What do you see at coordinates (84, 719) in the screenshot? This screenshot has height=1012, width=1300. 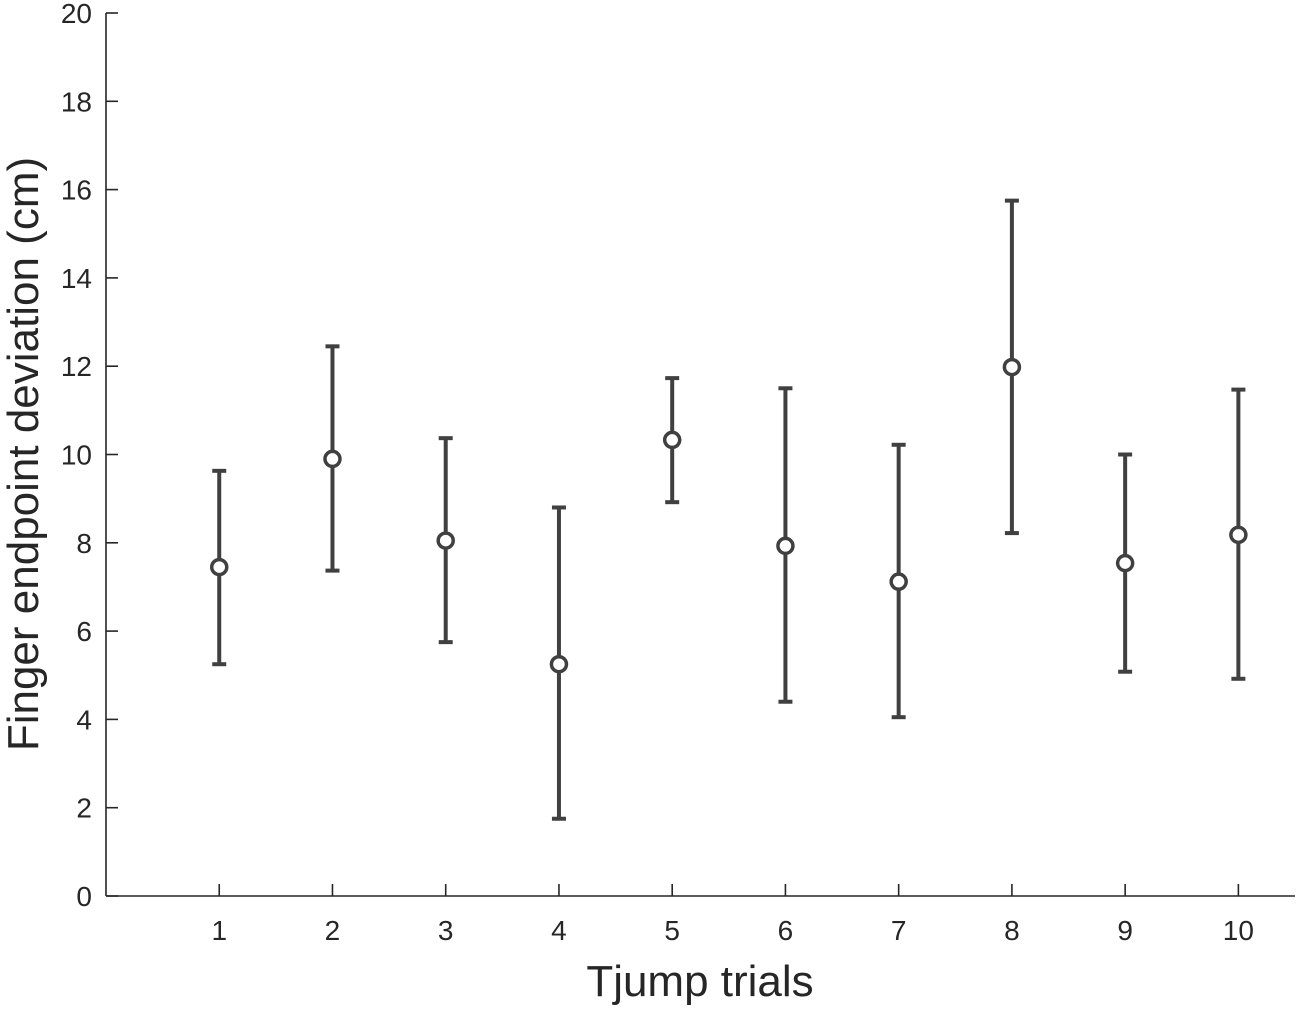 I see `y-tick-label: 4` at bounding box center [84, 719].